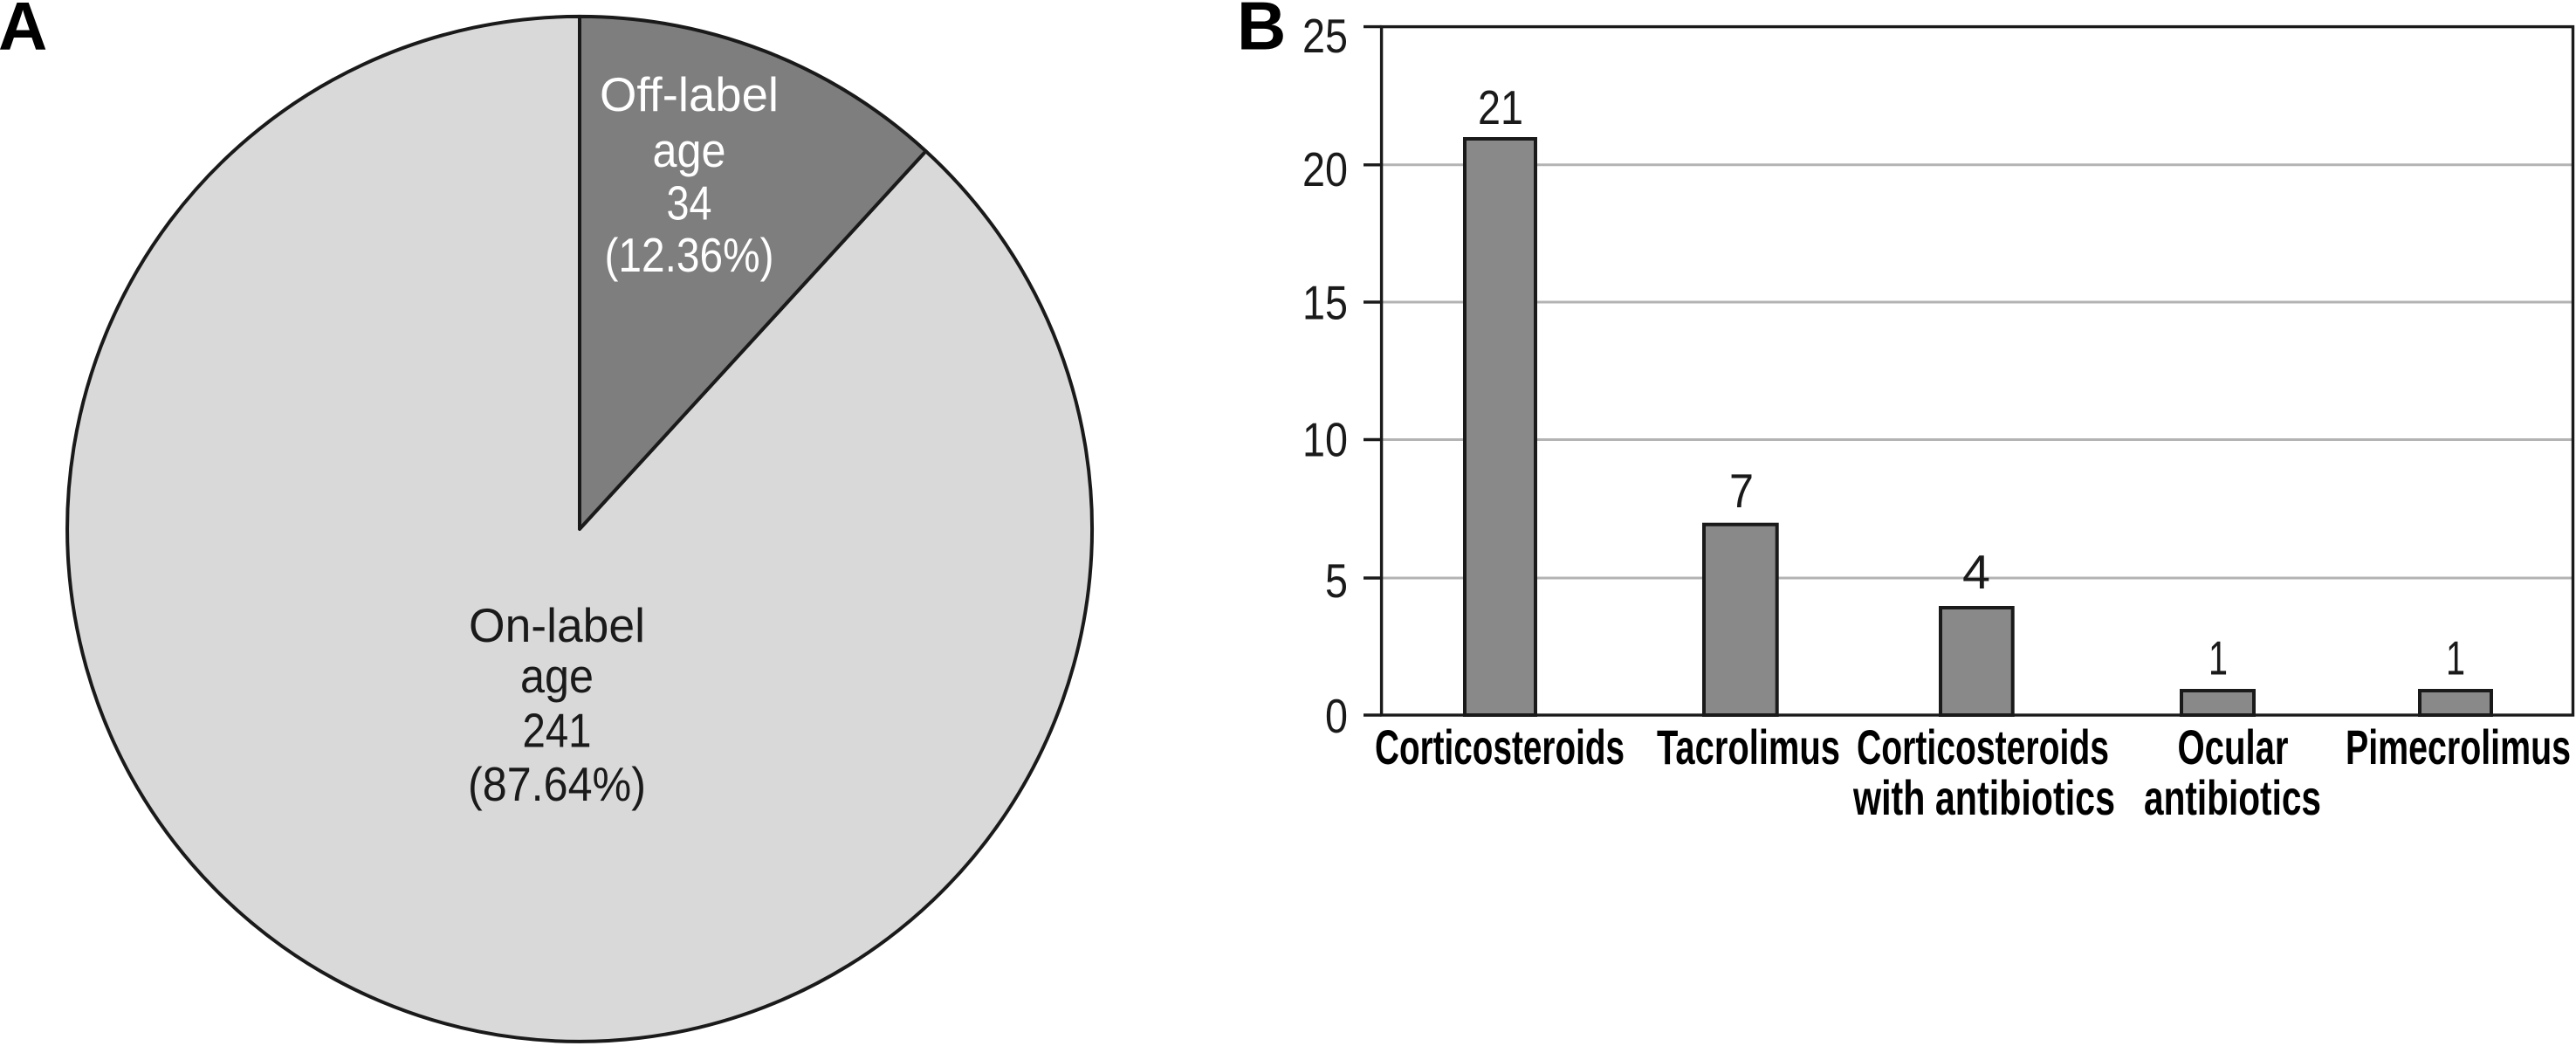  I want to click on svg-text: 21, so click(1501, 107).